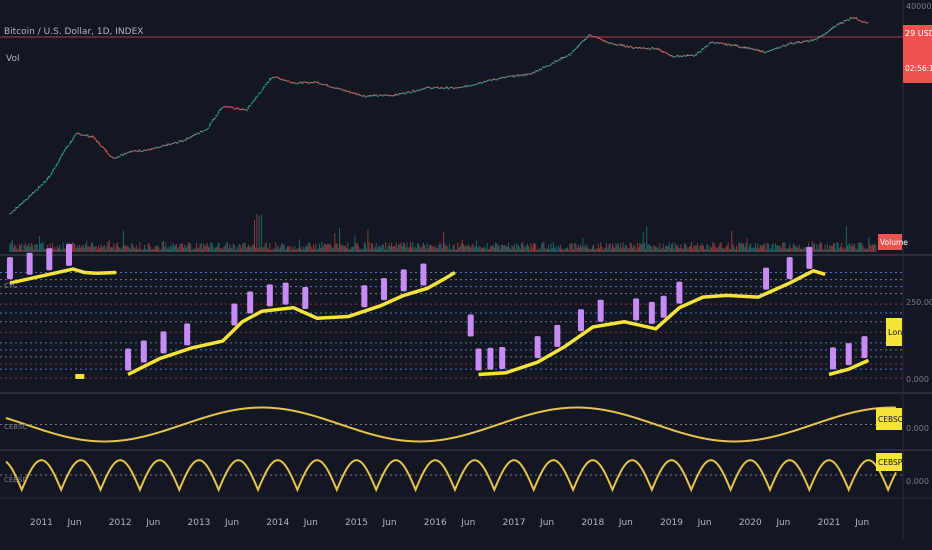 Image resolution: width=932 pixels, height=550 pixels. What do you see at coordinates (80, 376) in the screenshot?
I see `cycle-start-block` at bounding box center [80, 376].